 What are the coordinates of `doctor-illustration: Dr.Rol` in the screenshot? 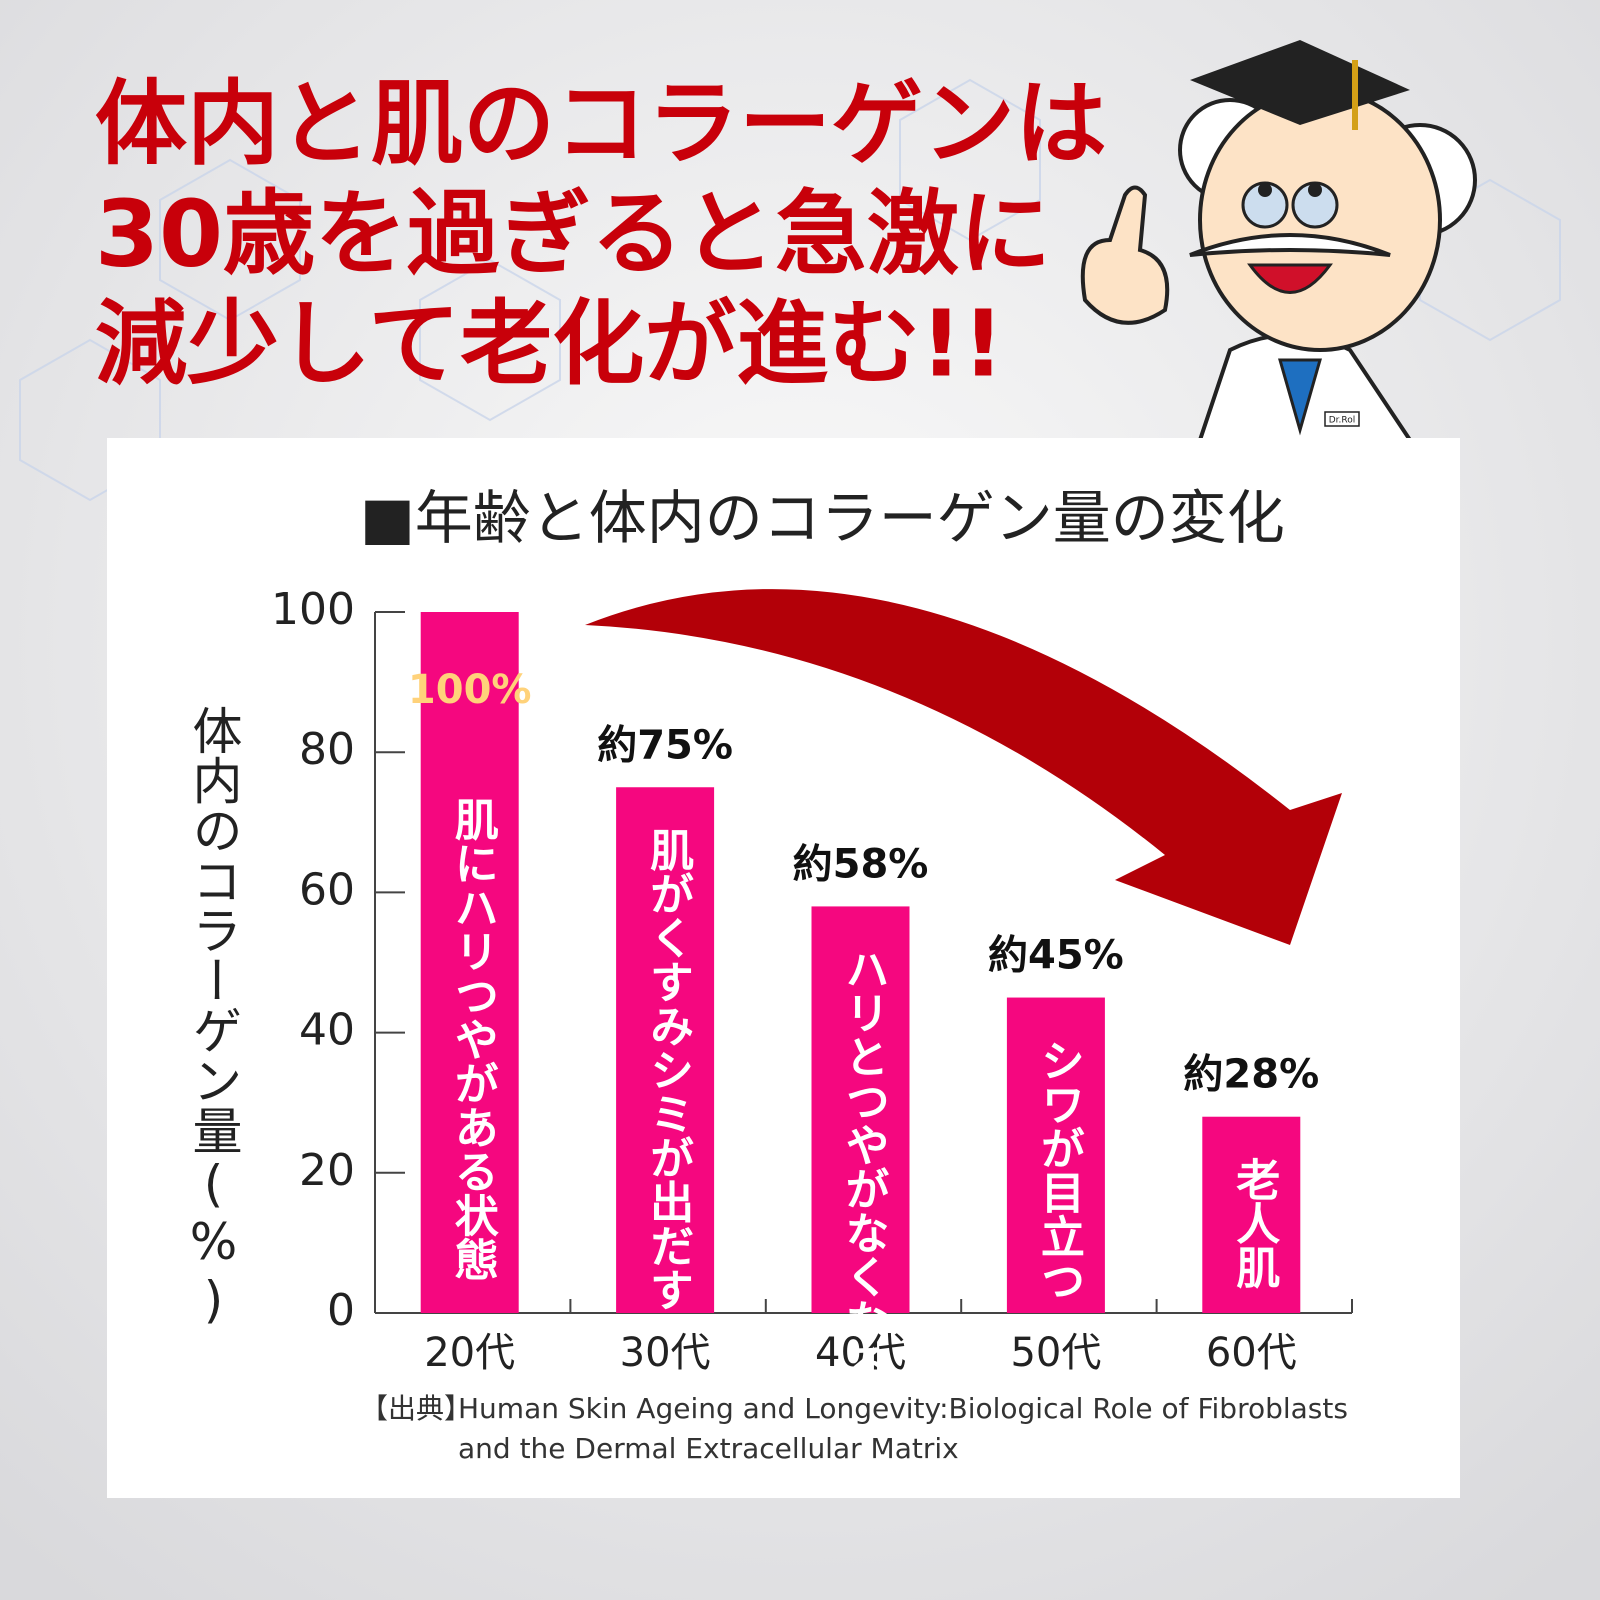 It's located at (1278, 241).